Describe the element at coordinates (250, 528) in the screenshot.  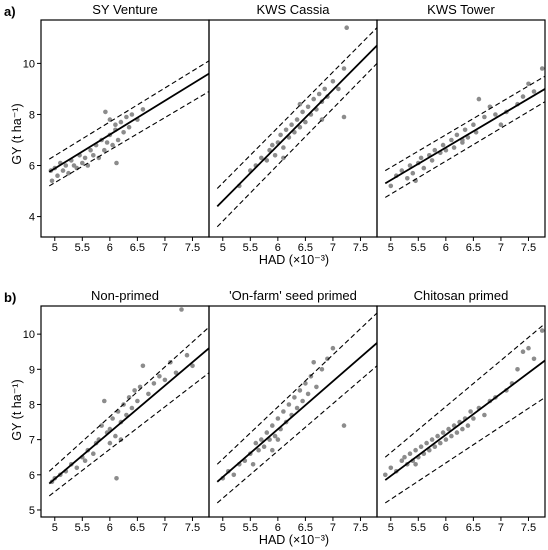
I see `x-tick-label: 5.5` at that location.